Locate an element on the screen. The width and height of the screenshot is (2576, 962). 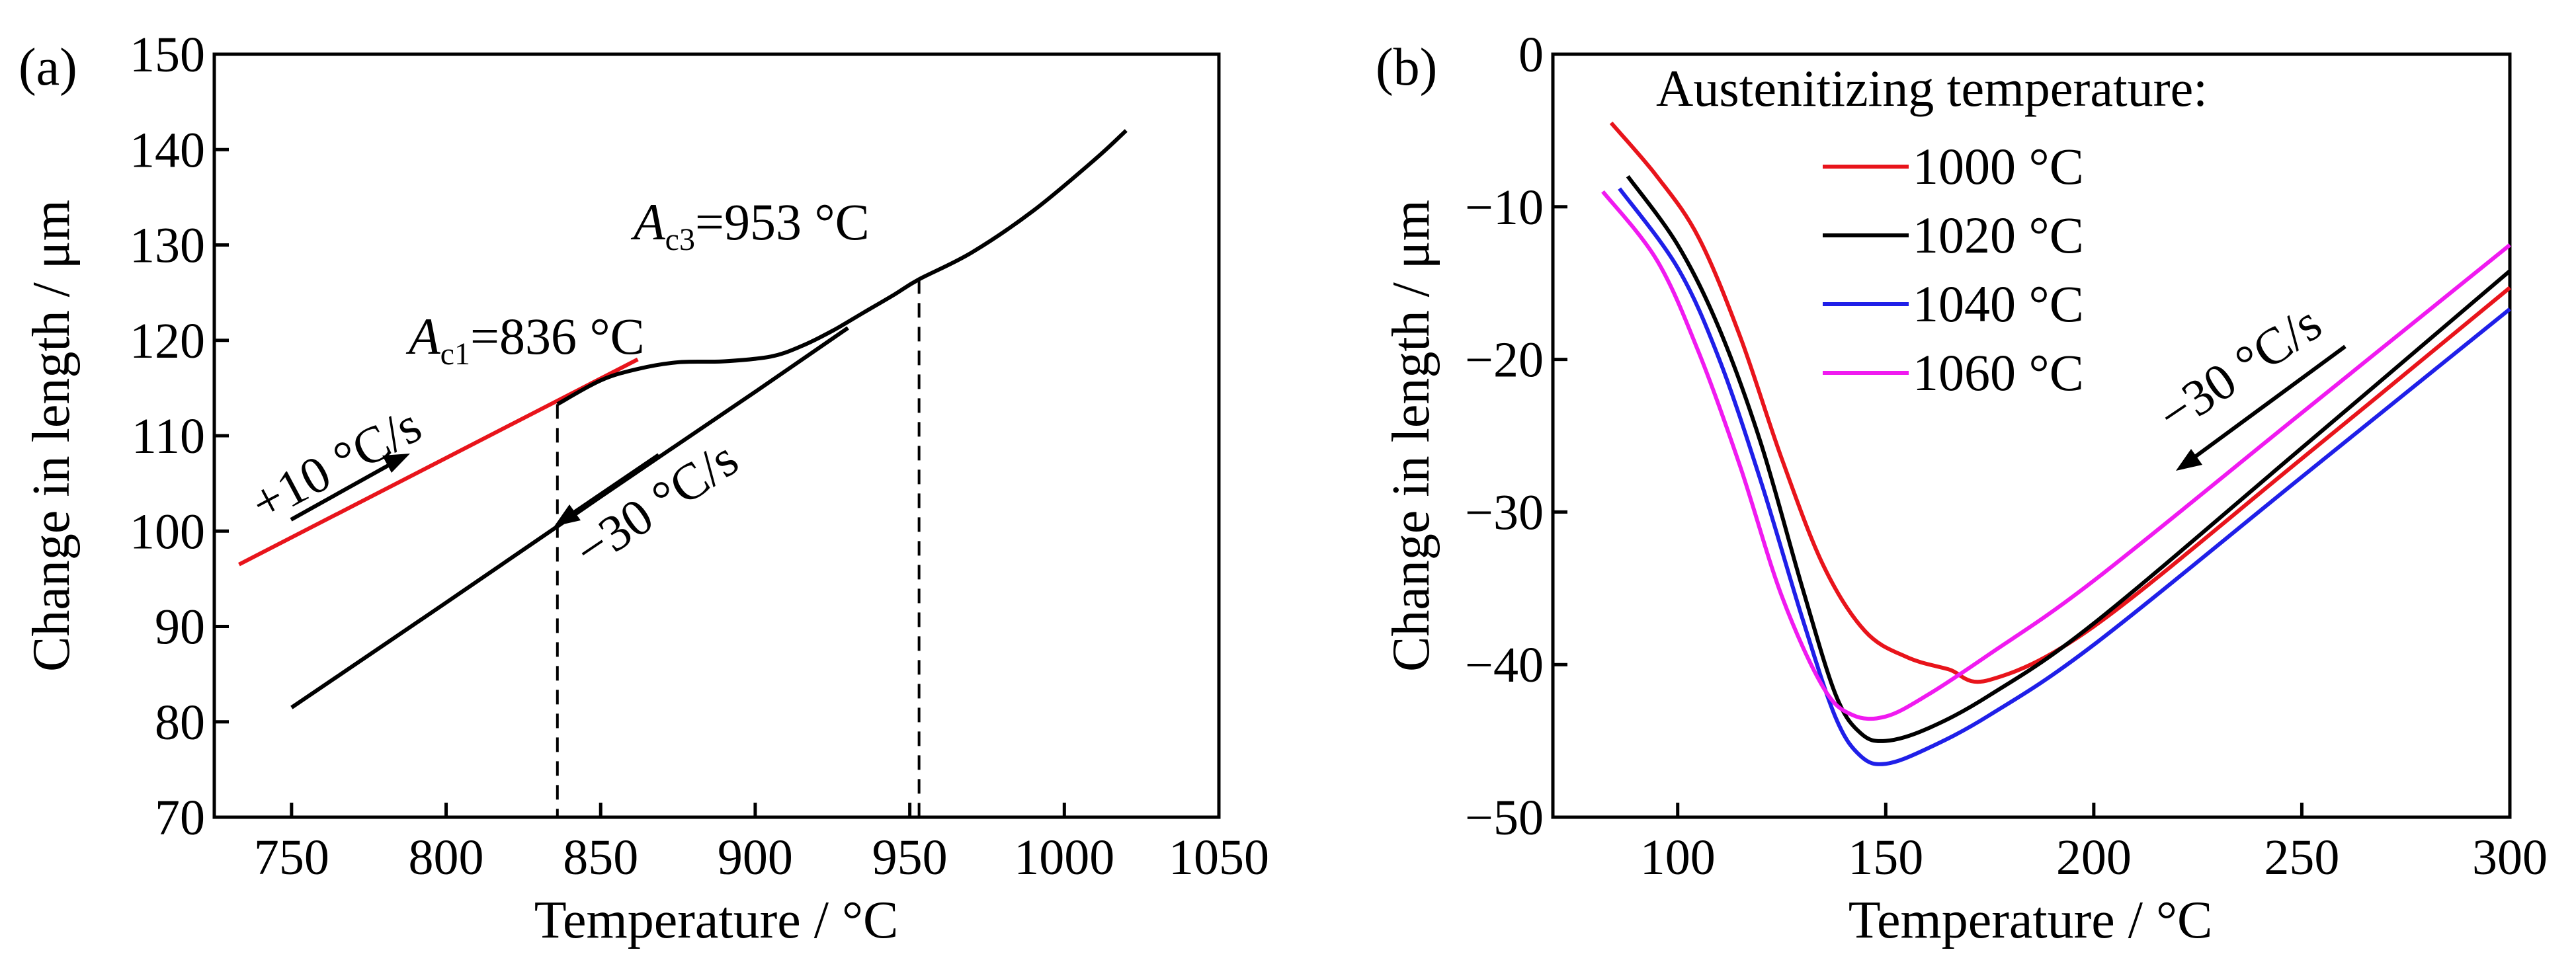
panel-a-x-tick-label-850: 850 is located at coordinates (600, 857).